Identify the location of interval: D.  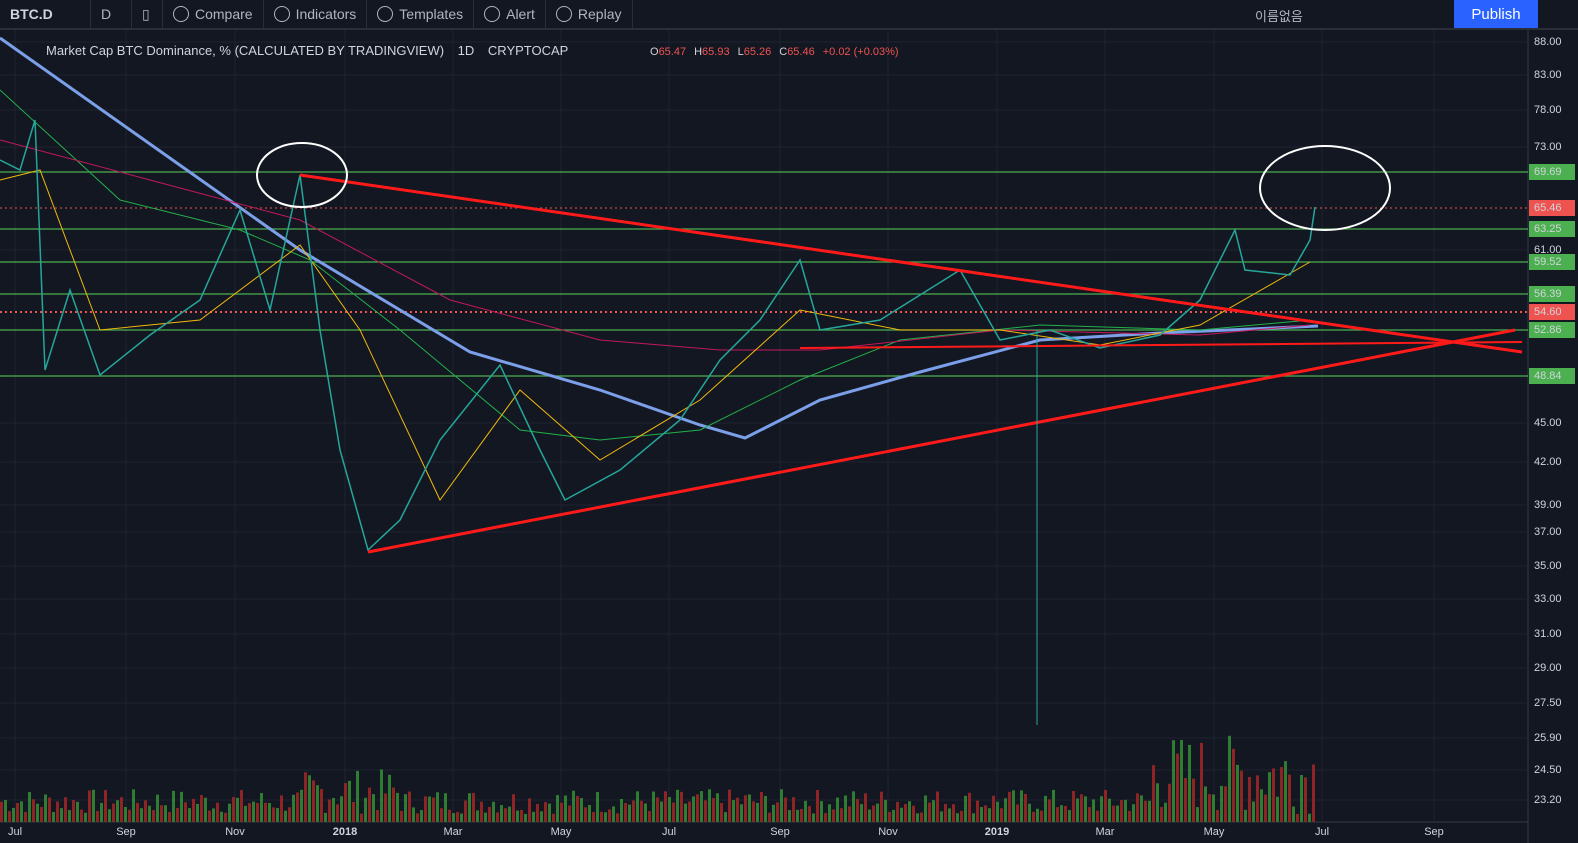
(111, 14).